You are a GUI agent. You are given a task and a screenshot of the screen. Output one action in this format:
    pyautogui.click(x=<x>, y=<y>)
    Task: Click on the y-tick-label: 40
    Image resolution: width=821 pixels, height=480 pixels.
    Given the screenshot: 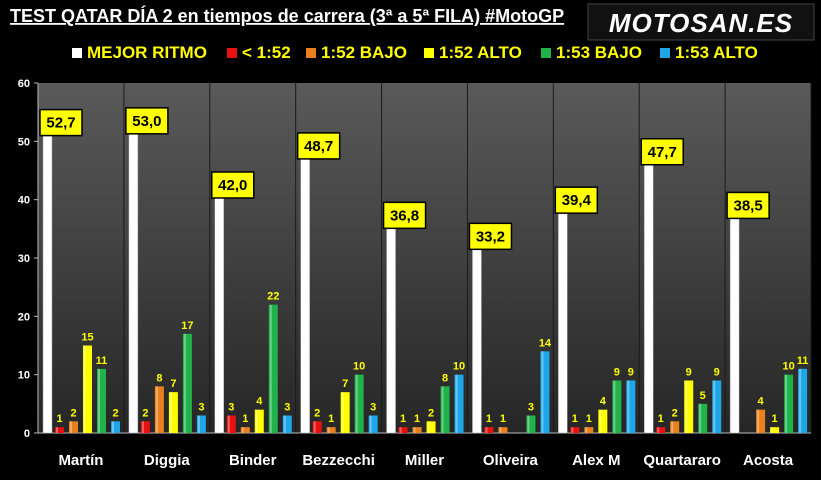 What is the action you would take?
    pyautogui.click(x=24, y=201)
    